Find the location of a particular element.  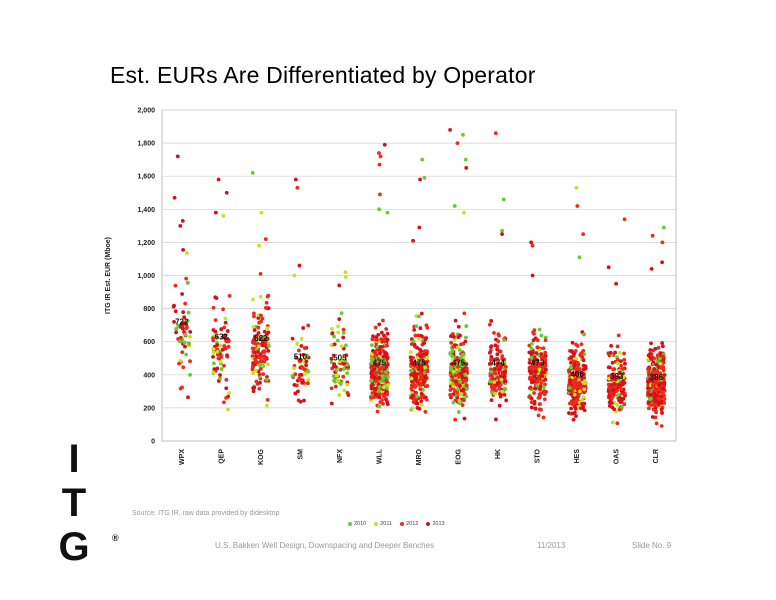

median-label-clr: 386 is located at coordinates (657, 377).